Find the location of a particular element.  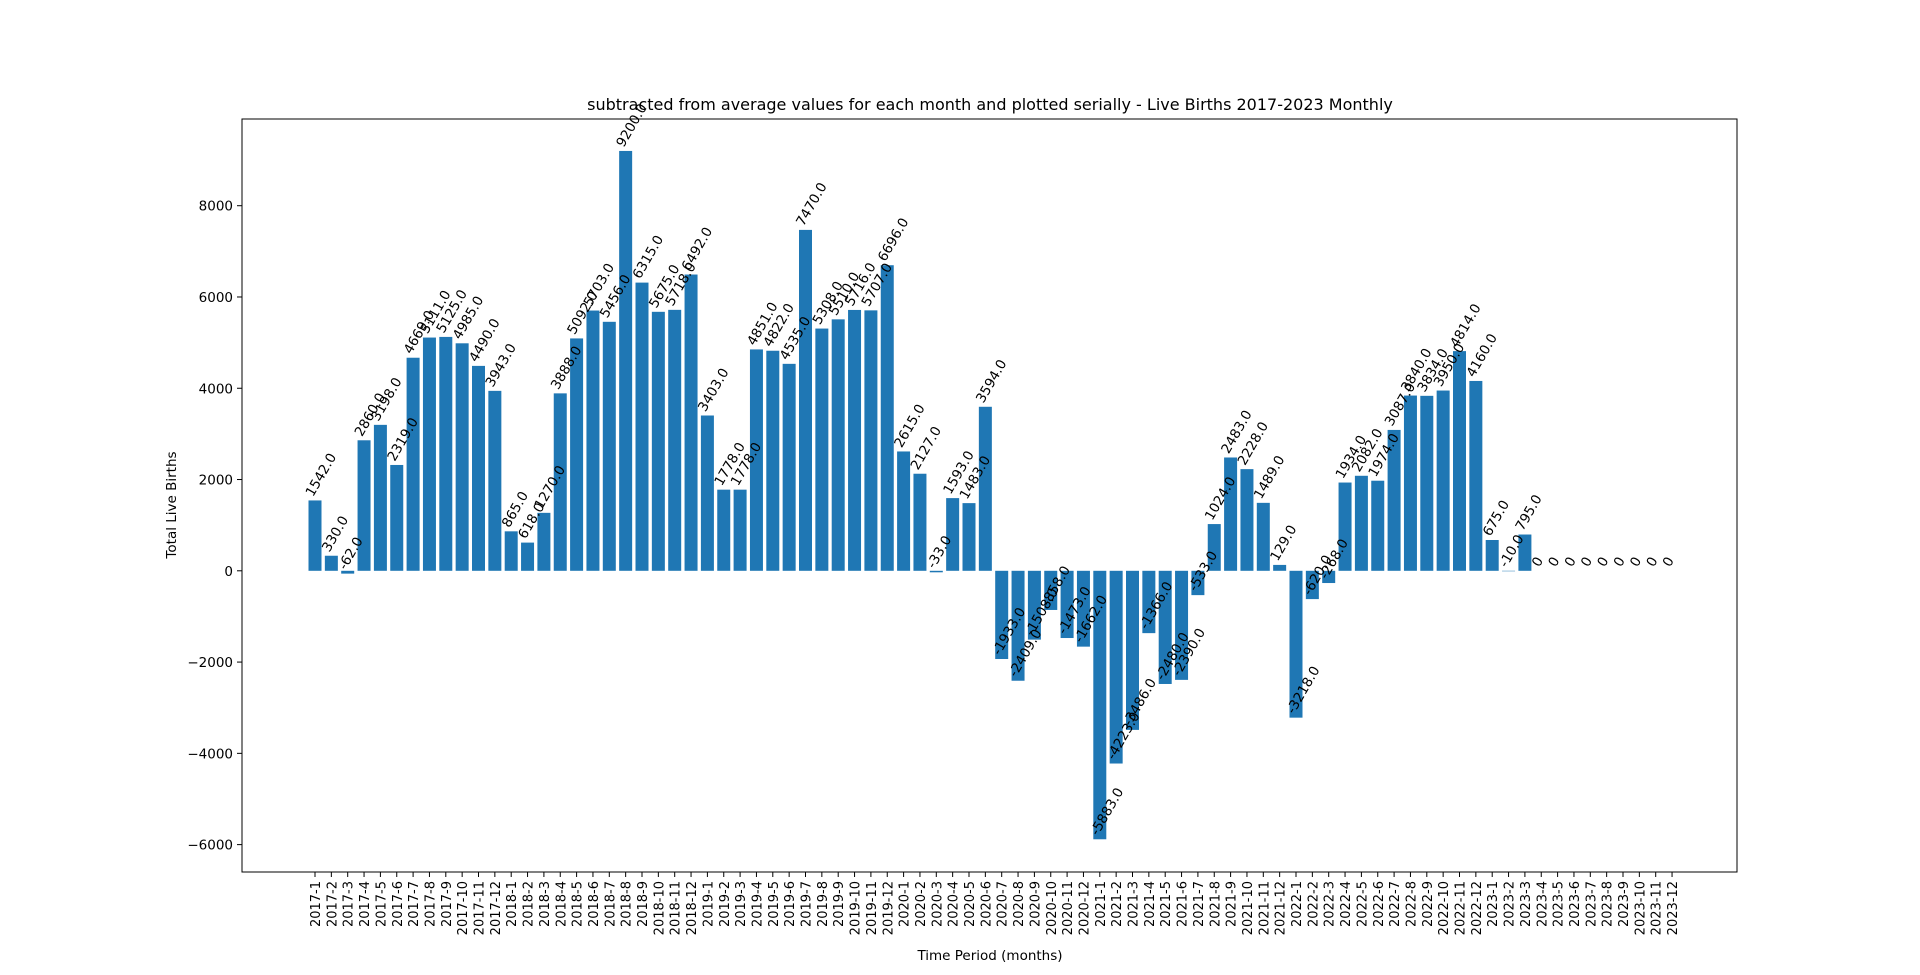

x-tick-label: 2020-11 is located at coordinates (1068, 908).